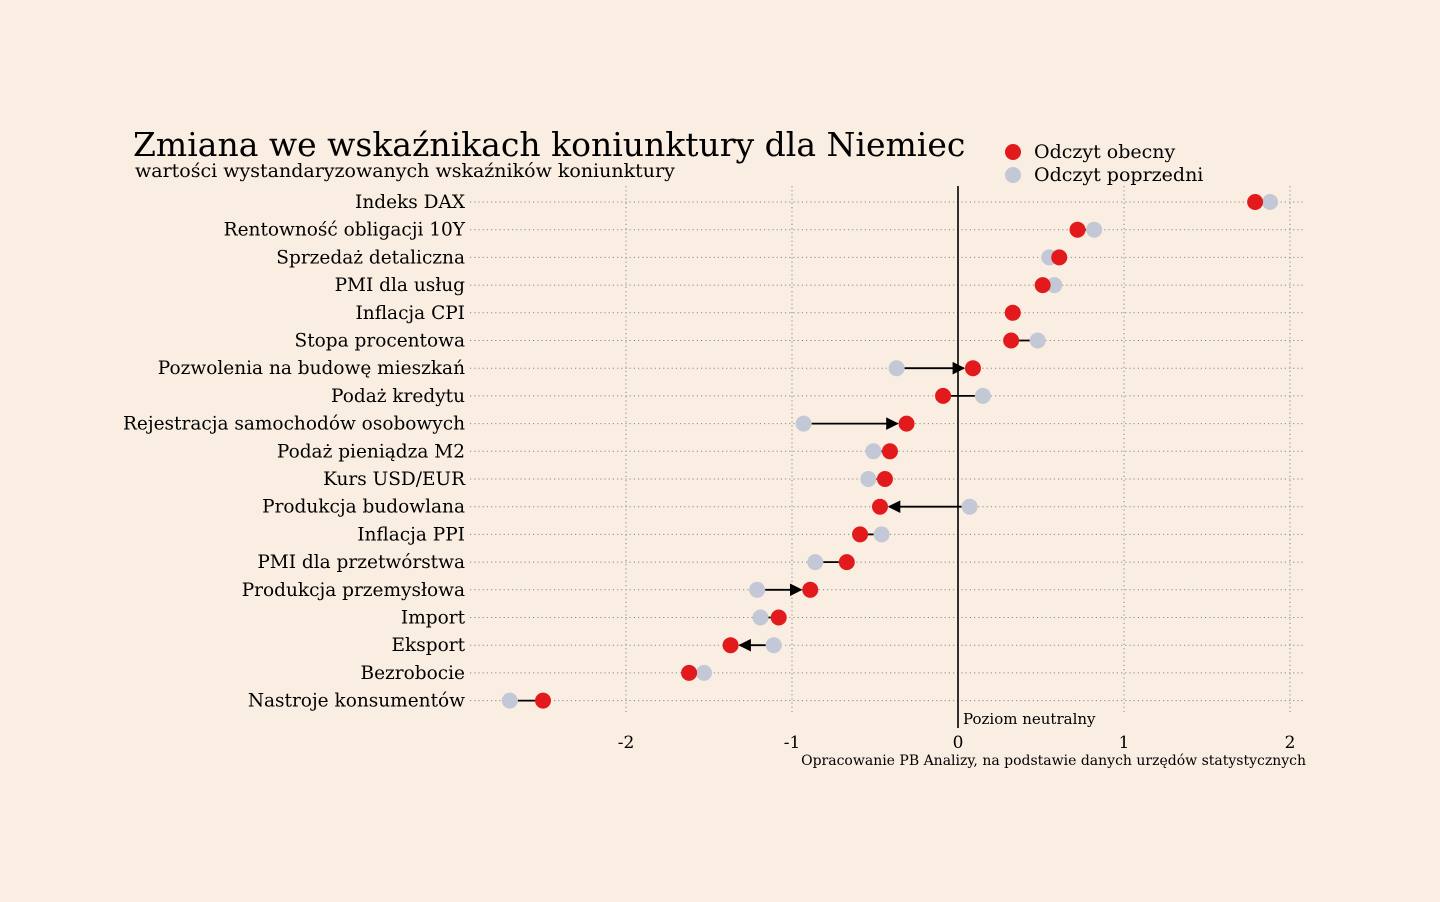 Image resolution: width=1440 pixels, height=902 pixels. What do you see at coordinates (400, 285) in the screenshot?
I see `category-label: PMI dla usług` at bounding box center [400, 285].